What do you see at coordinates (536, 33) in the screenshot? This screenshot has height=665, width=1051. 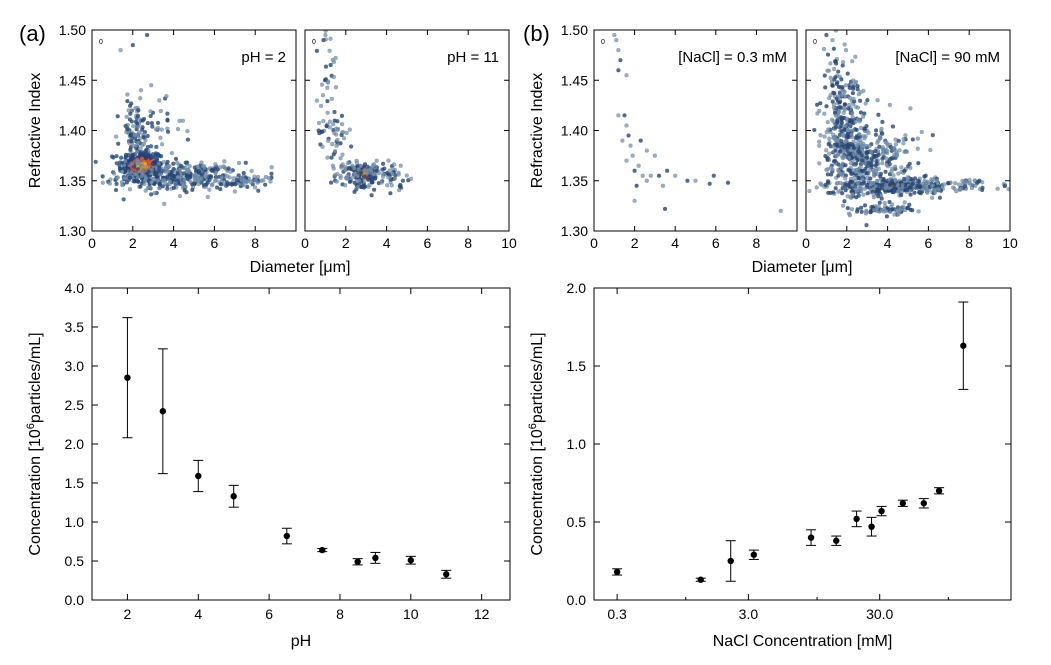 I see `panel-label-b: (b)` at bounding box center [536, 33].